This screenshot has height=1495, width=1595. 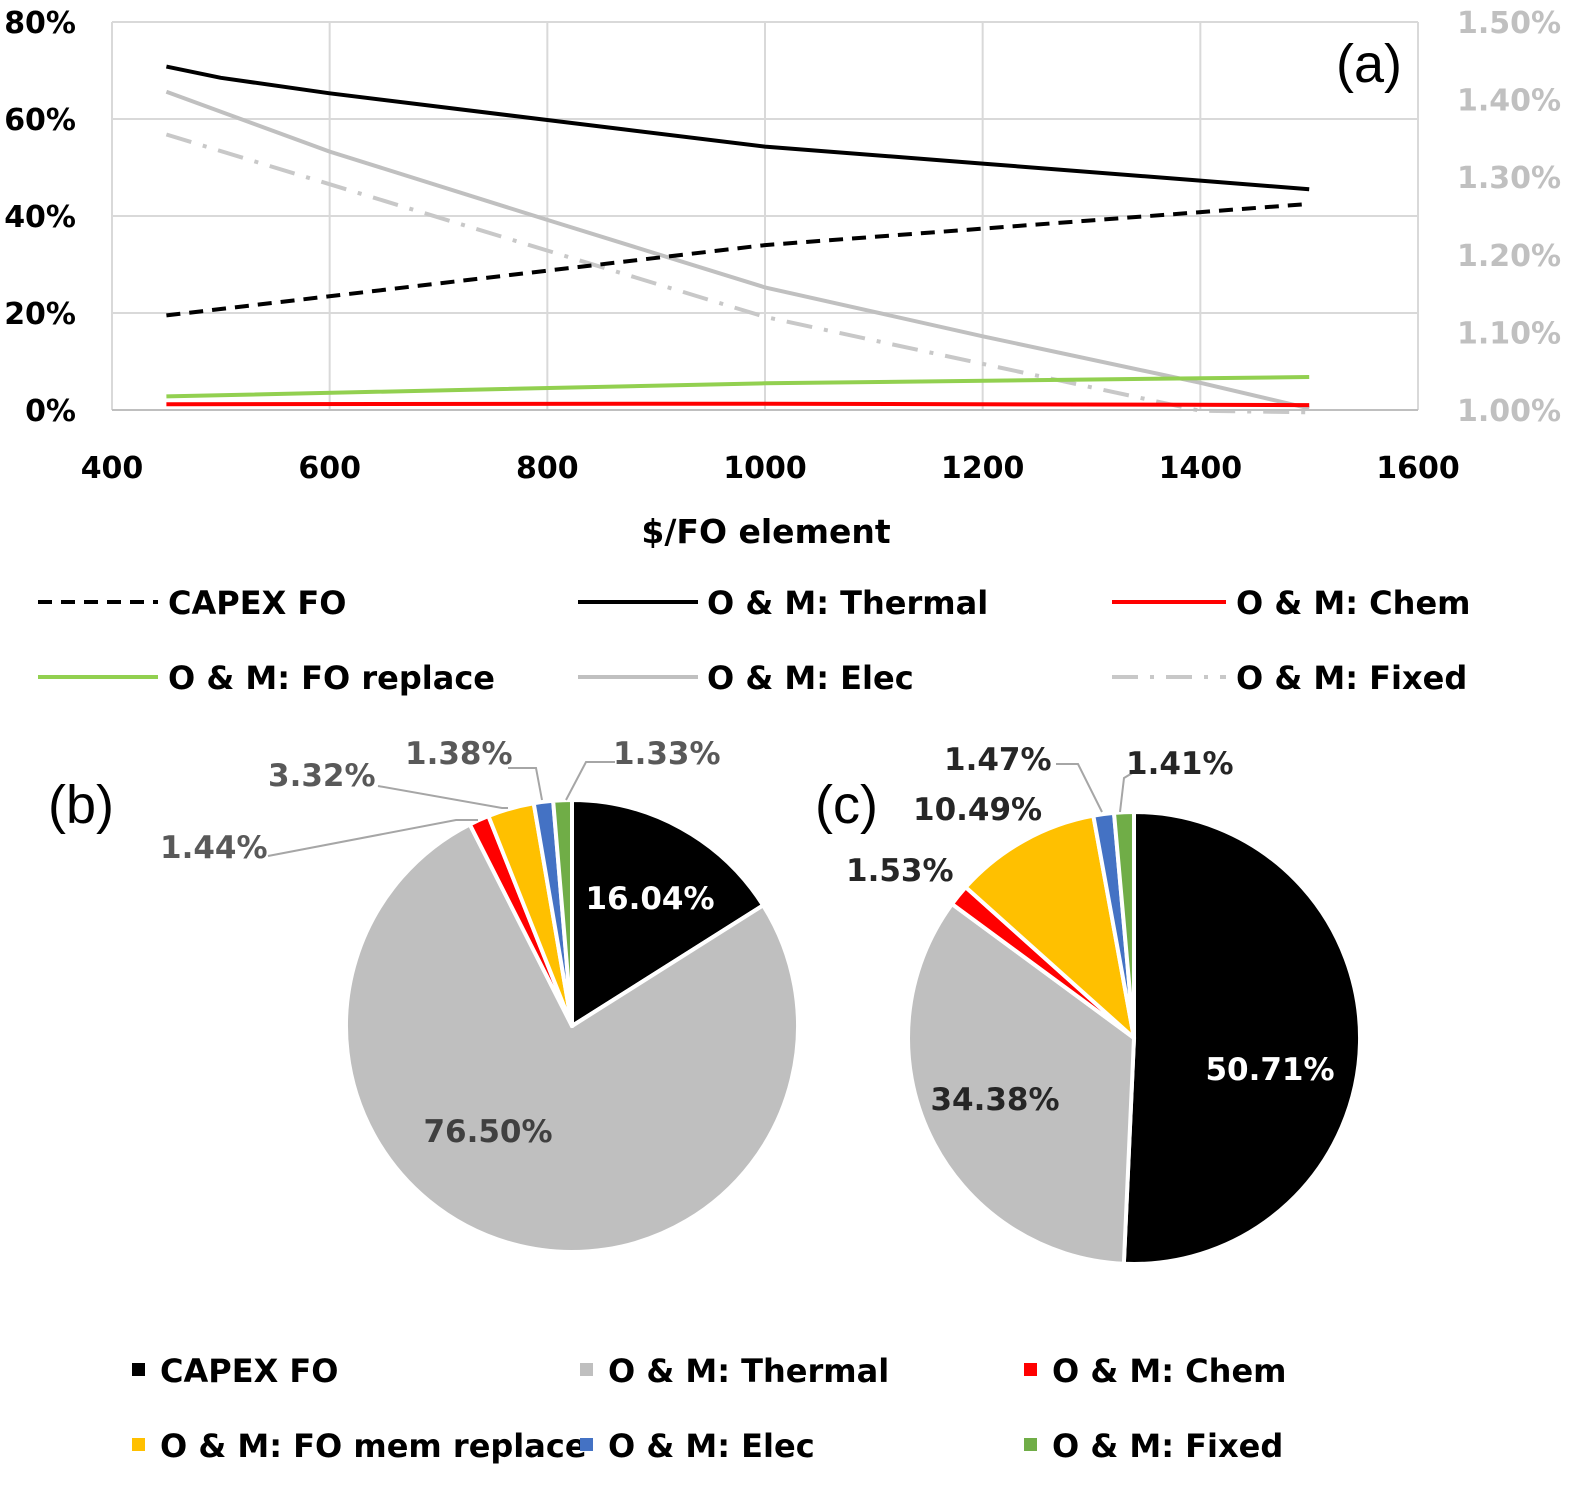 What do you see at coordinates (329, 468) in the screenshot?
I see `x-tick-label: 600` at bounding box center [329, 468].